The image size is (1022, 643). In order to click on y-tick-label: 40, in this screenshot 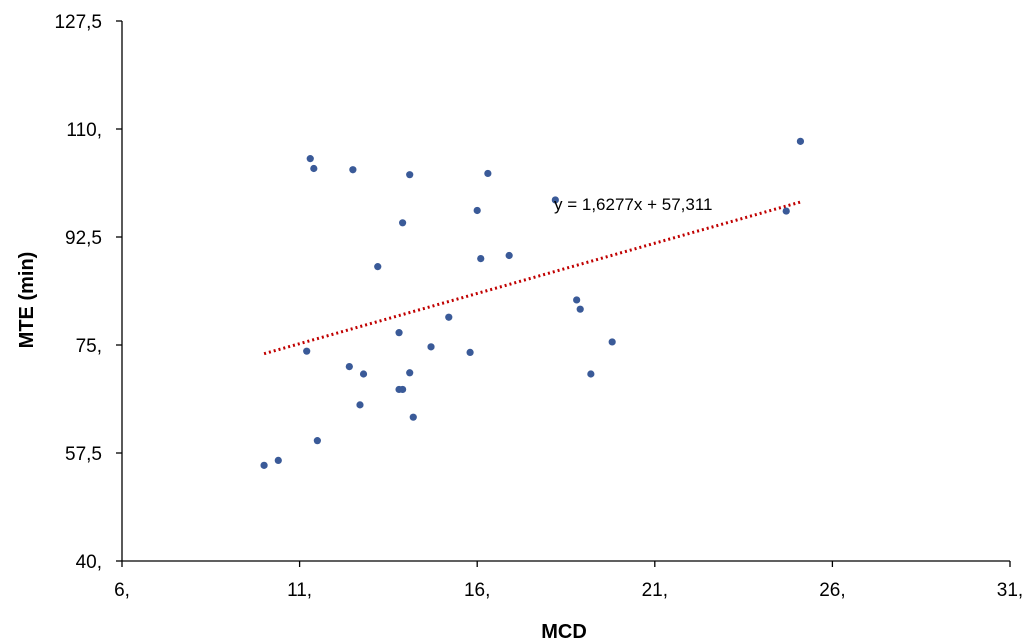, I will do `click(89, 562)`.